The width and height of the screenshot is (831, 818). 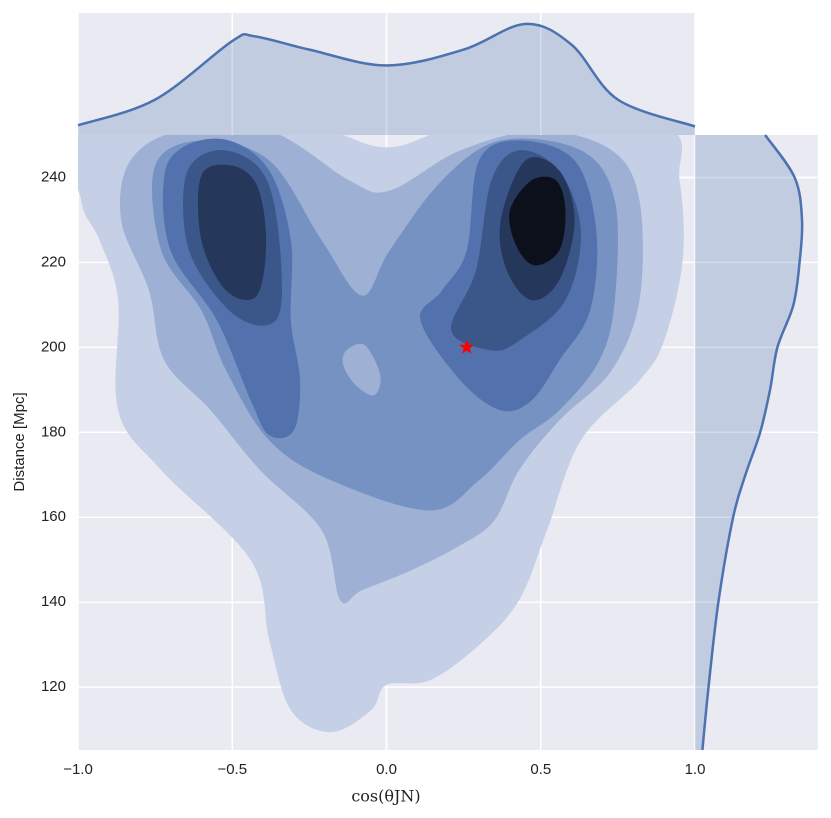 I want to click on marginal-x-area, so click(x=386, y=79).